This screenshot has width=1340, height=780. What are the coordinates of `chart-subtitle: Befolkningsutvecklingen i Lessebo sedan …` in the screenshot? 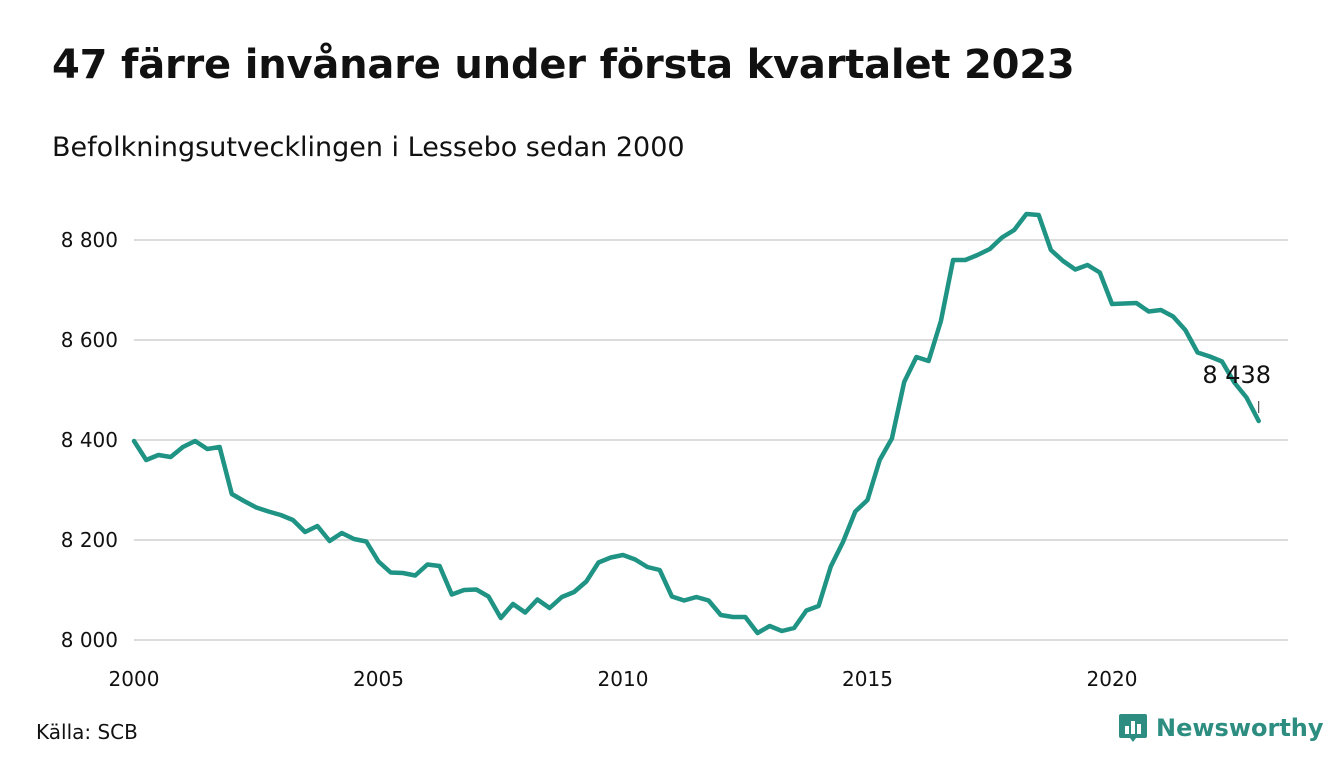 It's located at (368, 147).